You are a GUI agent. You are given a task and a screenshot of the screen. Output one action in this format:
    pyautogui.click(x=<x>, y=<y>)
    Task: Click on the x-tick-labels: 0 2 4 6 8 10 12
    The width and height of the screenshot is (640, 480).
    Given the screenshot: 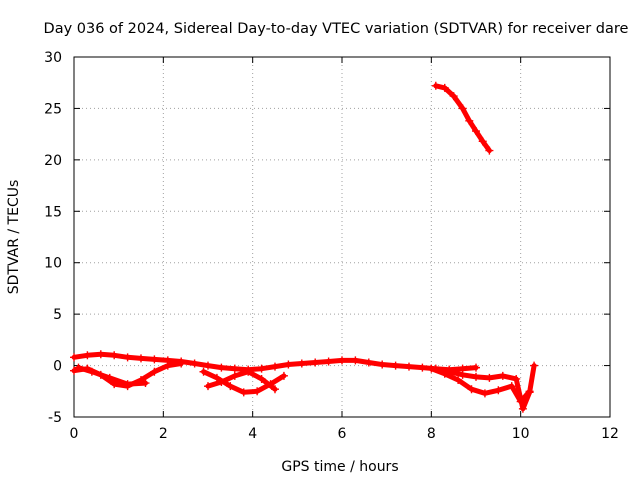 What is the action you would take?
    pyautogui.click(x=344, y=434)
    